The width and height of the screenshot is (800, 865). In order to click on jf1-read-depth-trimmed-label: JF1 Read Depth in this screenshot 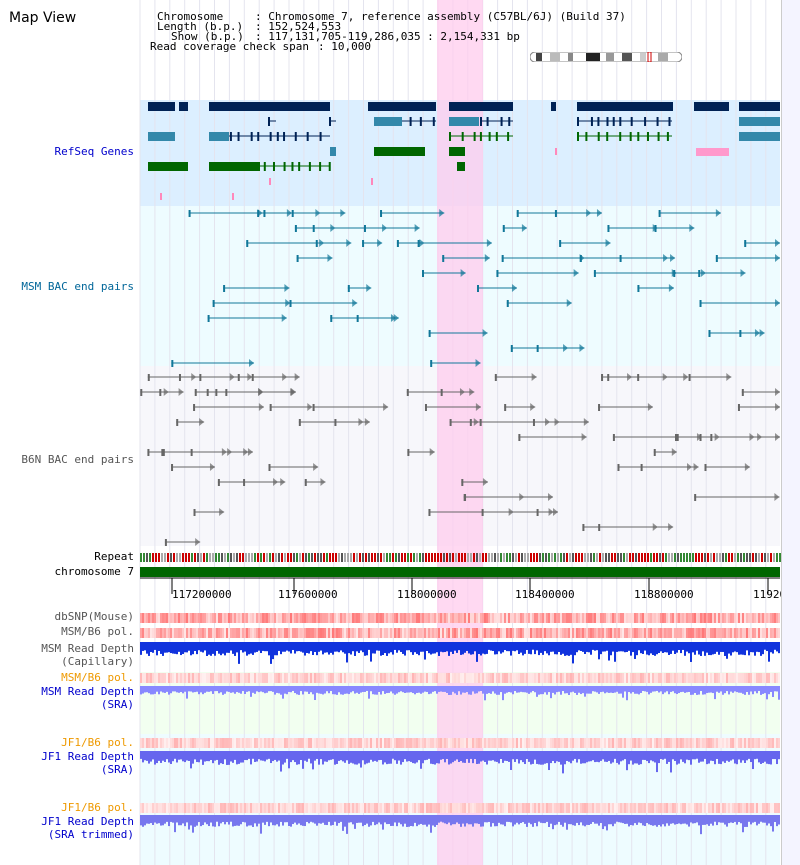, I will do `click(87, 821)`.